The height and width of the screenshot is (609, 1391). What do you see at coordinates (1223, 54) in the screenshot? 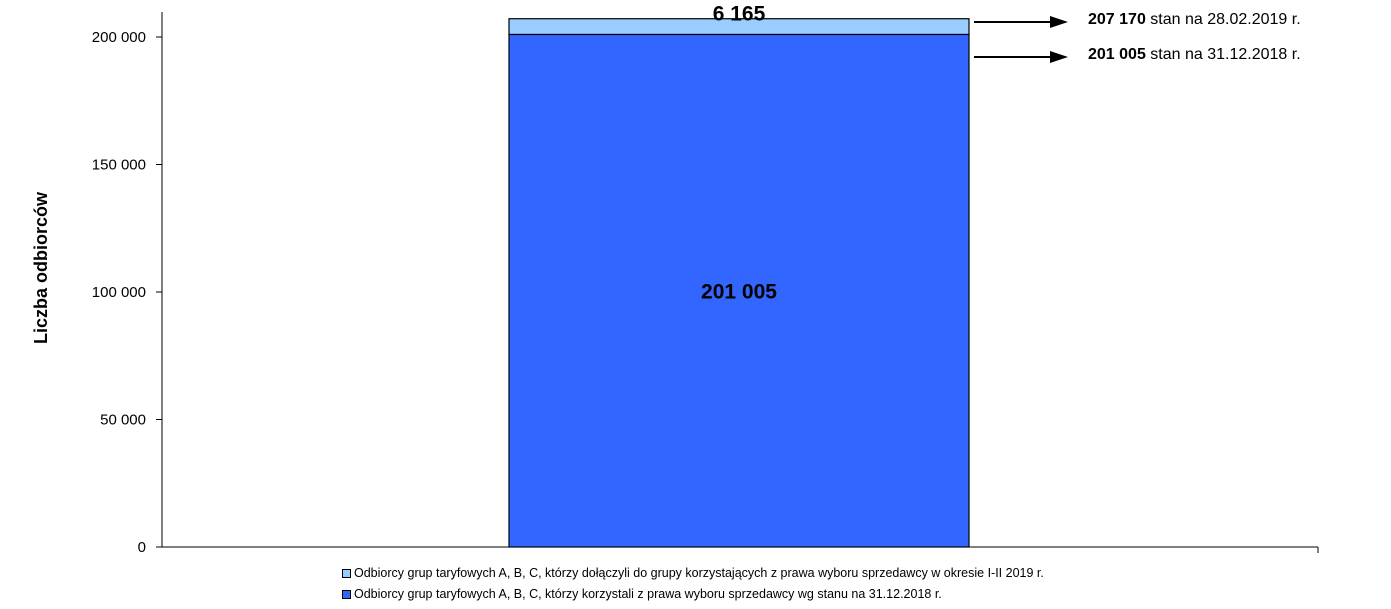
I see `annotation-text: stan na 31.12.2018 r.` at bounding box center [1223, 54].